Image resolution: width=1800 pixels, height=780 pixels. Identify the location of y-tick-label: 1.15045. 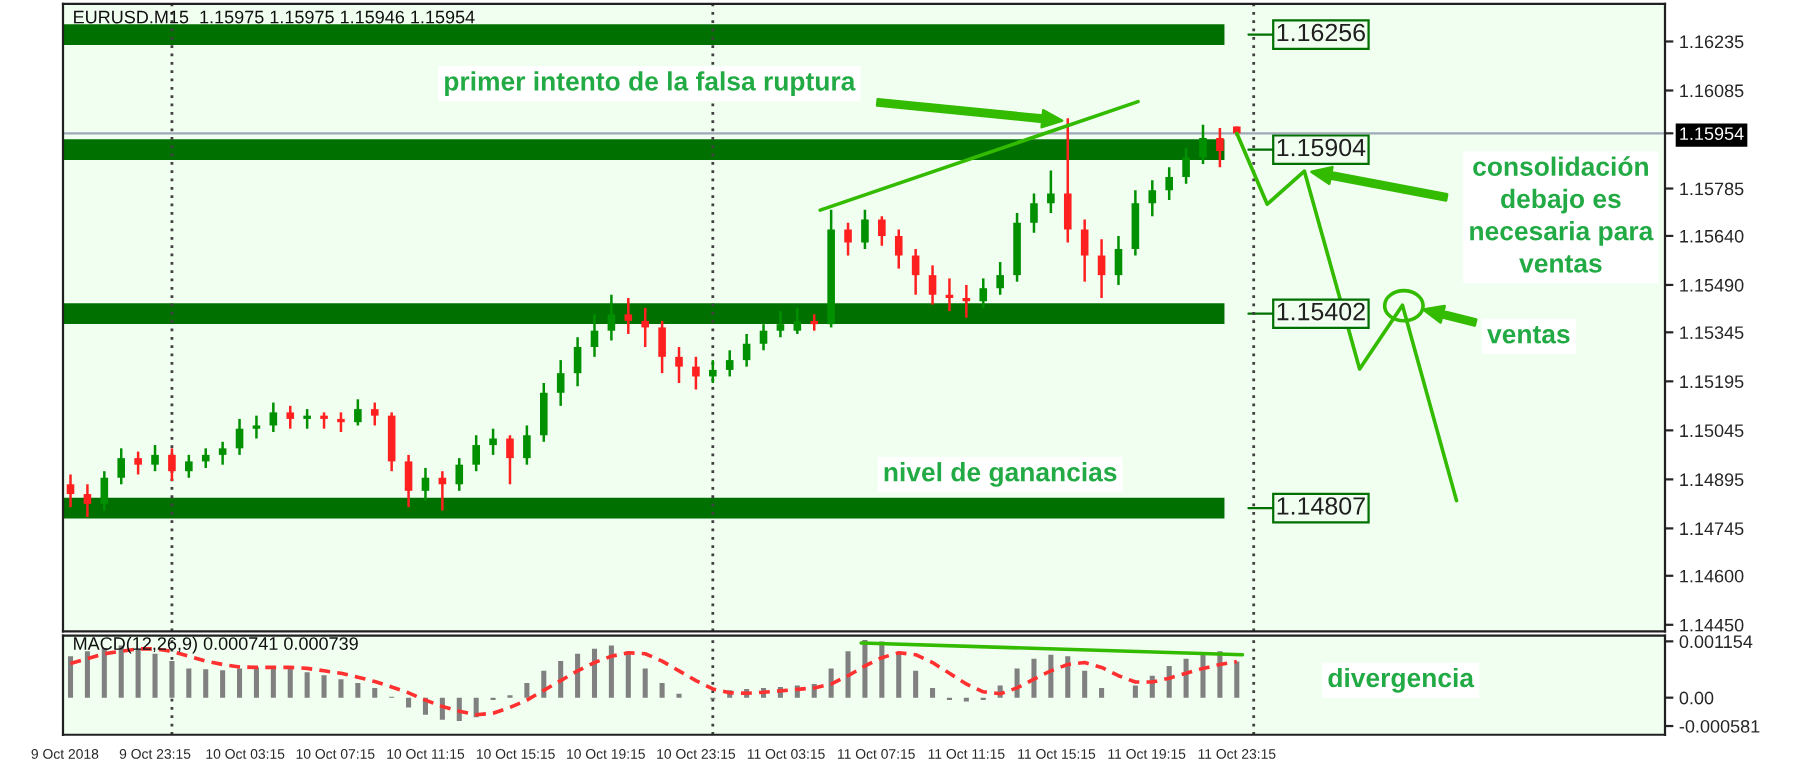
(1712, 431).